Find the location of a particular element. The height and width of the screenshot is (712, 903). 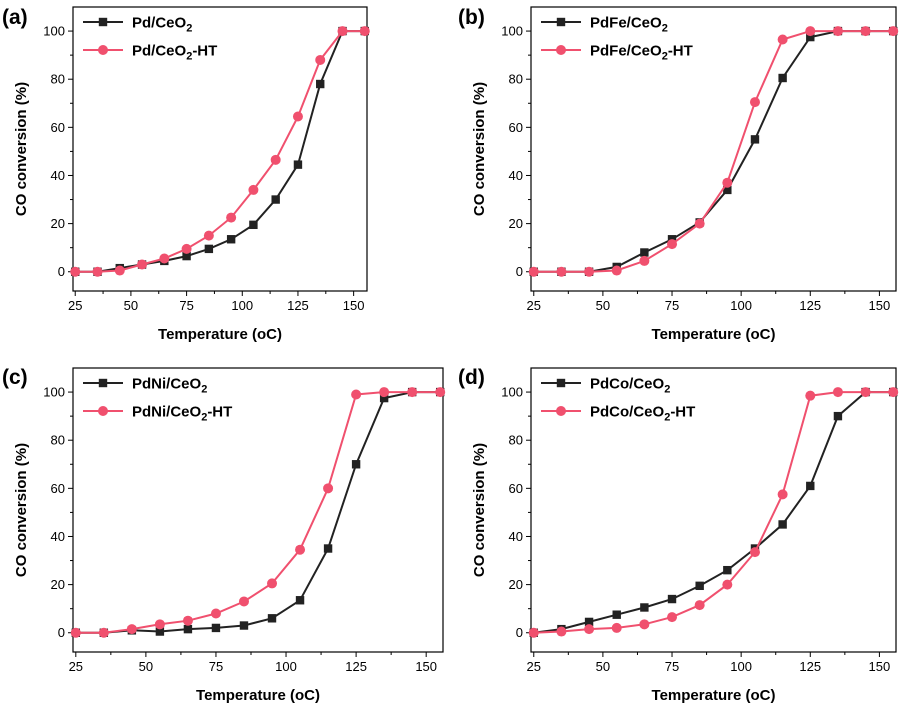

plot-frame is located at coordinates (220, 149).